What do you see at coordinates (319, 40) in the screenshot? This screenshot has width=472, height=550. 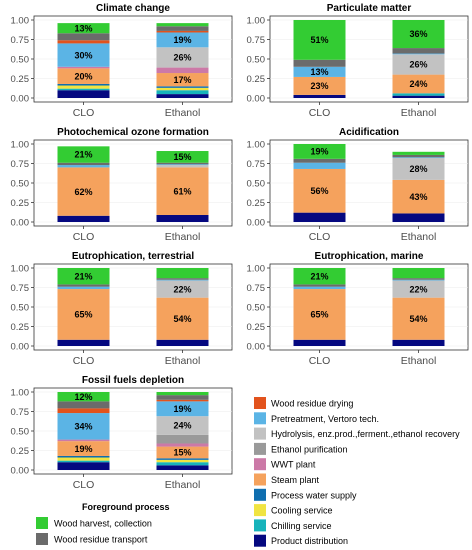 I see `data-label: 51%` at bounding box center [319, 40].